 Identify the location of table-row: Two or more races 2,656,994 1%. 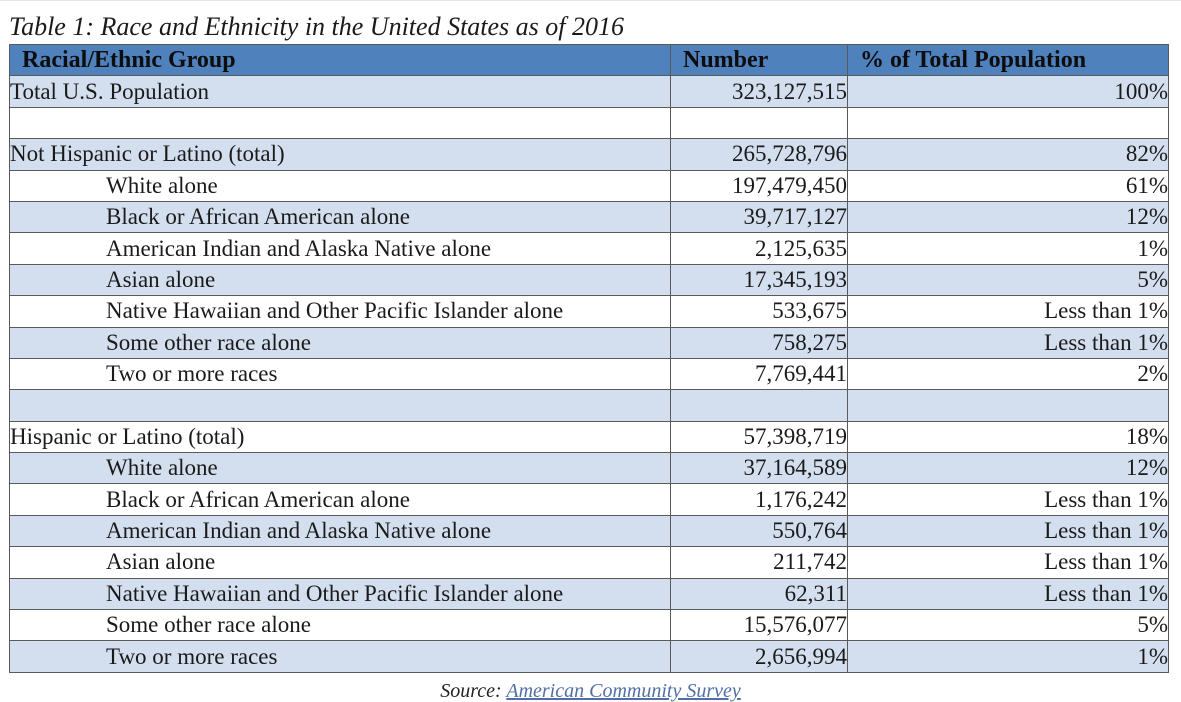
(589, 656).